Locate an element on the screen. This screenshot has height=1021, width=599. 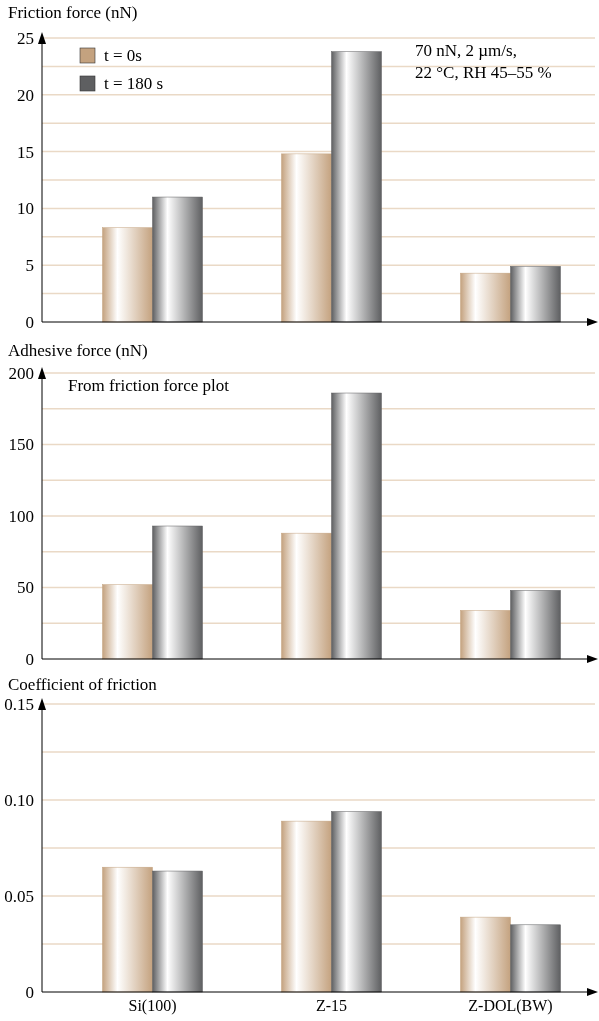
y-tick-label: 20 is located at coordinates (25, 95).